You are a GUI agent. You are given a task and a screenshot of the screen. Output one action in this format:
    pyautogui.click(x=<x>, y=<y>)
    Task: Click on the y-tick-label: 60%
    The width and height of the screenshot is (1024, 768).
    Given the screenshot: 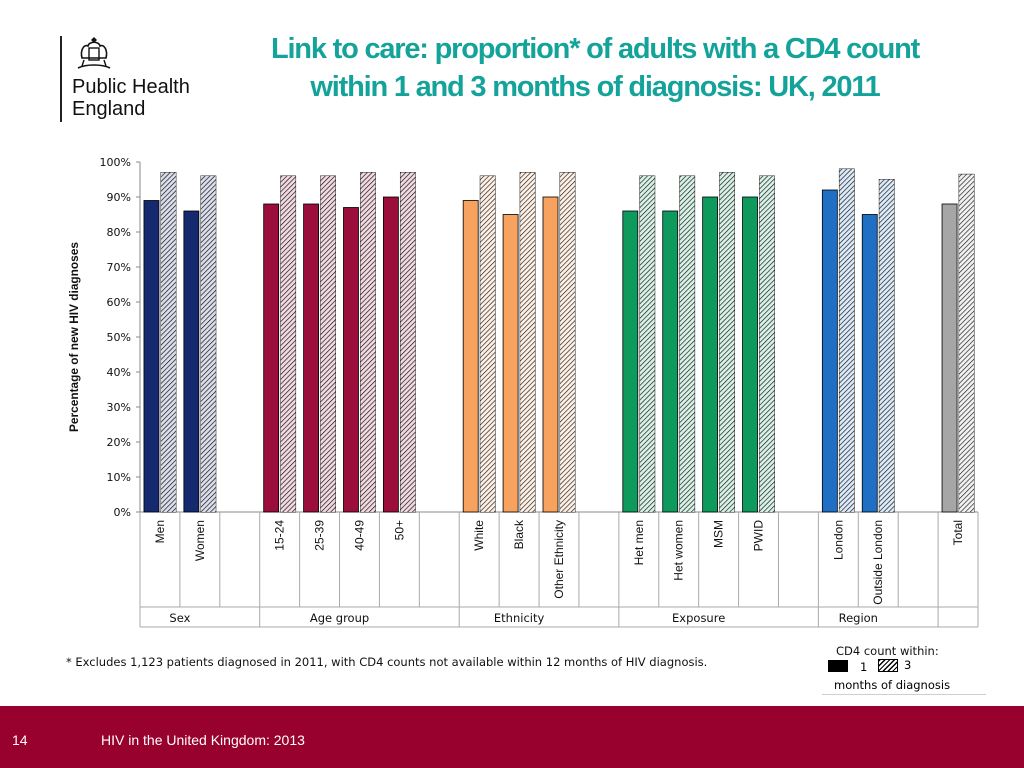 What is the action you would take?
    pyautogui.click(x=119, y=302)
    